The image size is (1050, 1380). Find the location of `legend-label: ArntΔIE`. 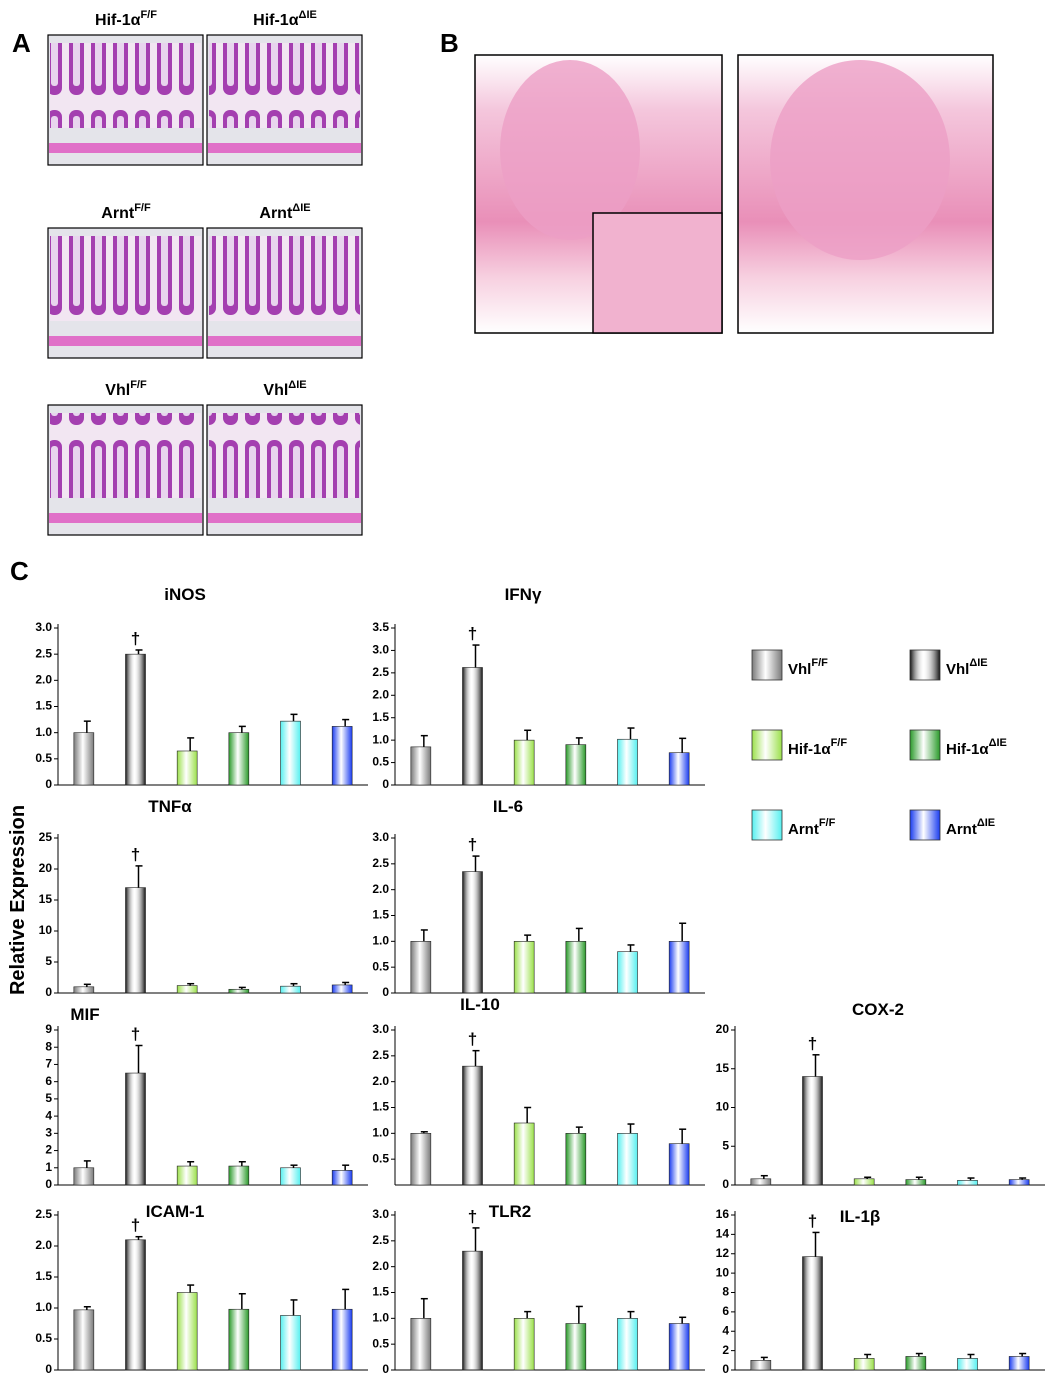

legend-label: ArntΔIE is located at coordinates (970, 827).